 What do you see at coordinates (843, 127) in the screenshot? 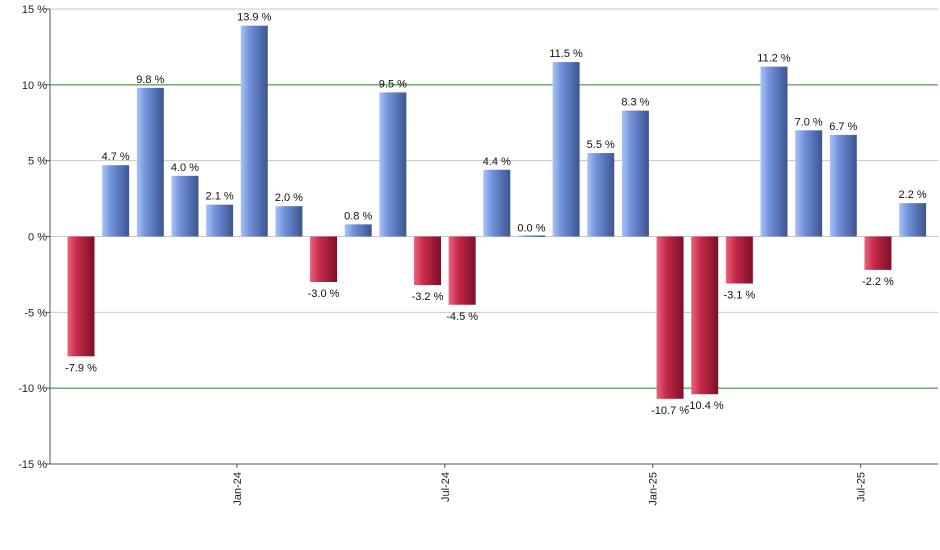
I see `bar-value-label: 6.7 %` at bounding box center [843, 127].